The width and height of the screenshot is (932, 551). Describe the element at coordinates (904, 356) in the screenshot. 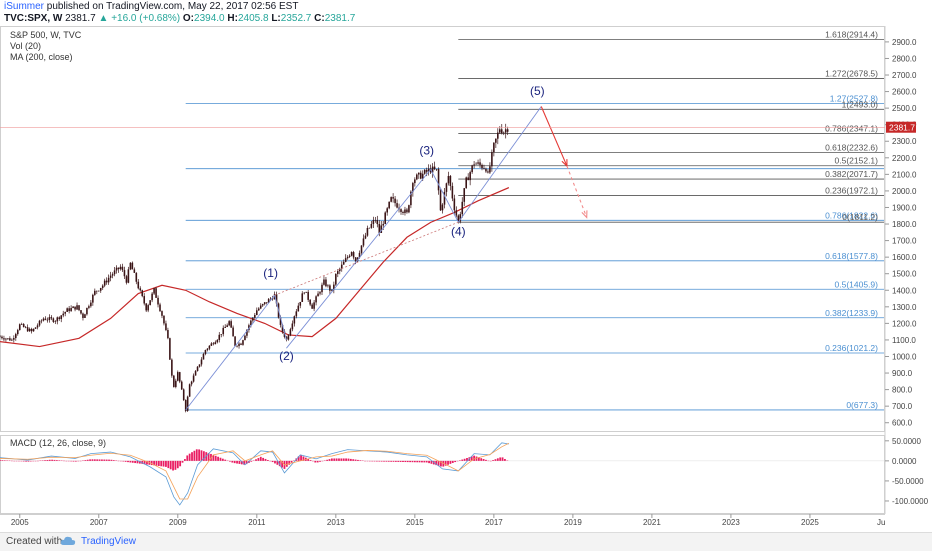

I see `price-tick-label: 1000.0` at that location.